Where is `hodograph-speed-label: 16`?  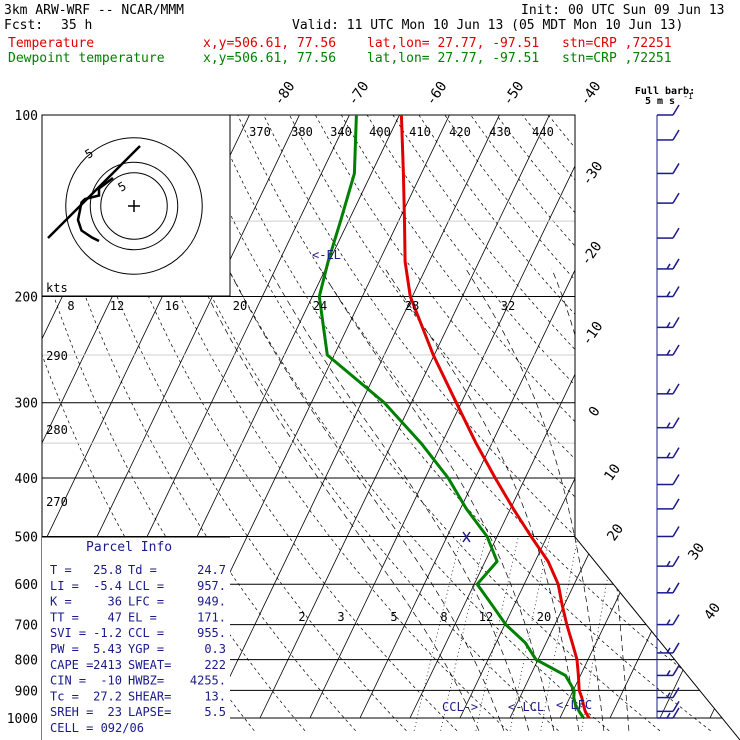
hodograph-speed-label: 16 is located at coordinates (172, 306).